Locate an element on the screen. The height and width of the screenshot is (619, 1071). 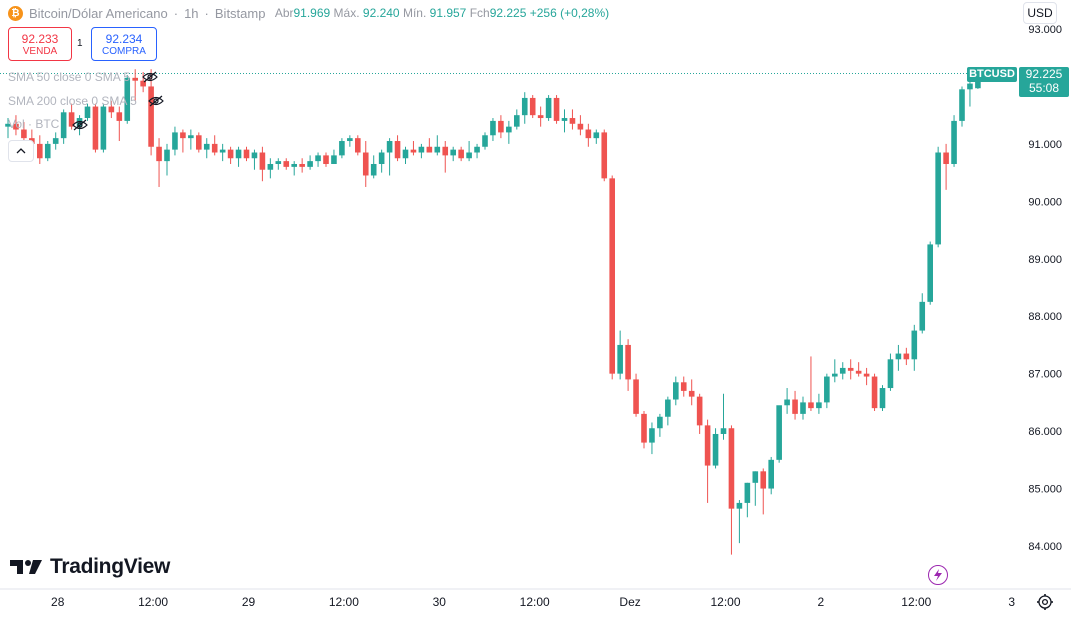
y-tick-label: 93.000 is located at coordinates (1045, 30).